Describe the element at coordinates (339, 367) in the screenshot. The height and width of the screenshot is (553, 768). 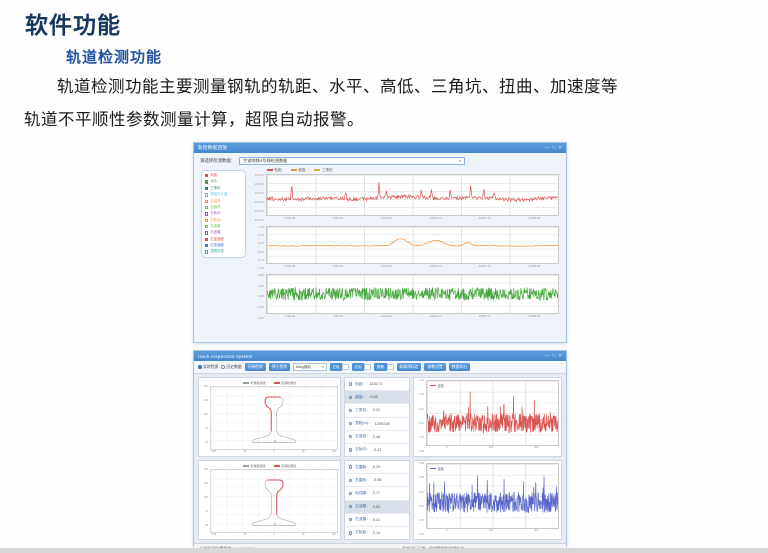
I see `toolbar-toggle: 左轨` at that location.